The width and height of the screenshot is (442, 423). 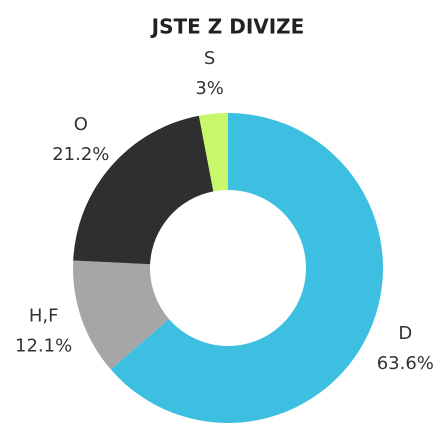 What do you see at coordinates (209, 58) in the screenshot?
I see `category-label: S` at bounding box center [209, 58].